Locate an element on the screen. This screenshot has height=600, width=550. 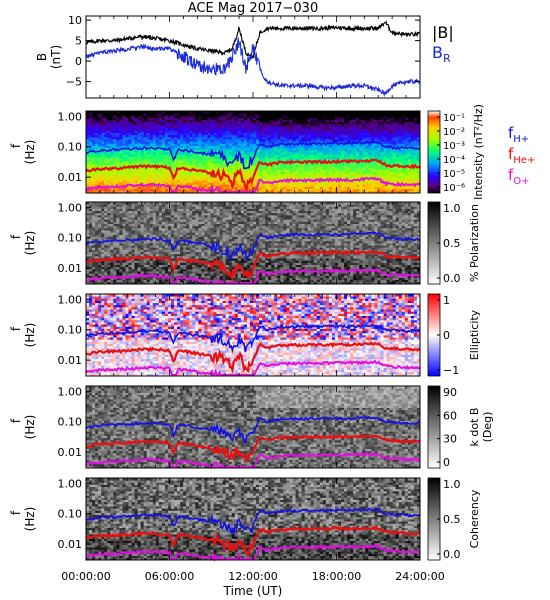
series-line-b-total is located at coordinates (252, 39).